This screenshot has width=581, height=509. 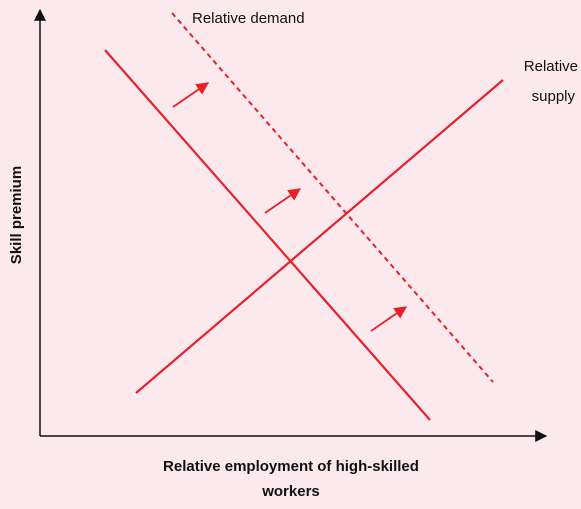 What do you see at coordinates (291, 466) in the screenshot?
I see `x-axis-label: Relative employment of high-skilled` at bounding box center [291, 466].